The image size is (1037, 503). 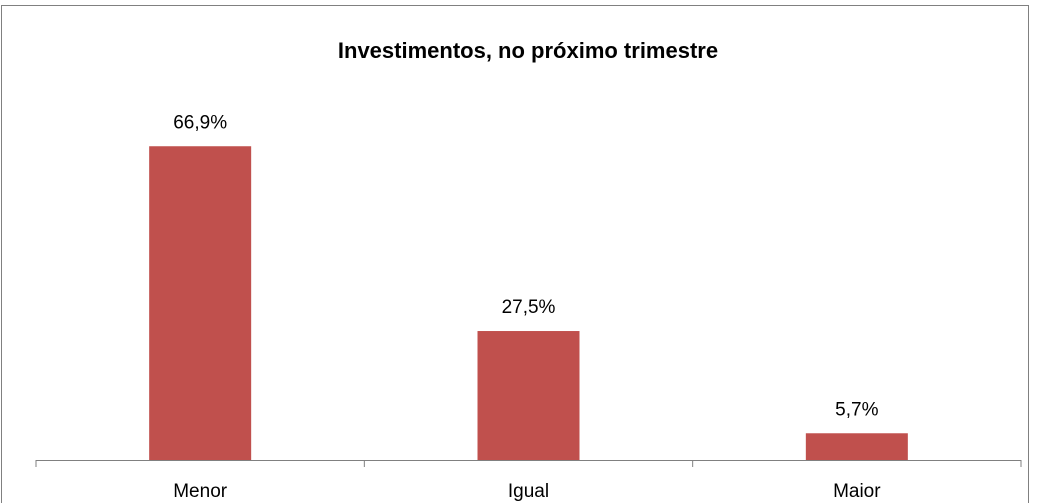 What do you see at coordinates (856, 409) in the screenshot?
I see `data-label: 5,7%` at bounding box center [856, 409].